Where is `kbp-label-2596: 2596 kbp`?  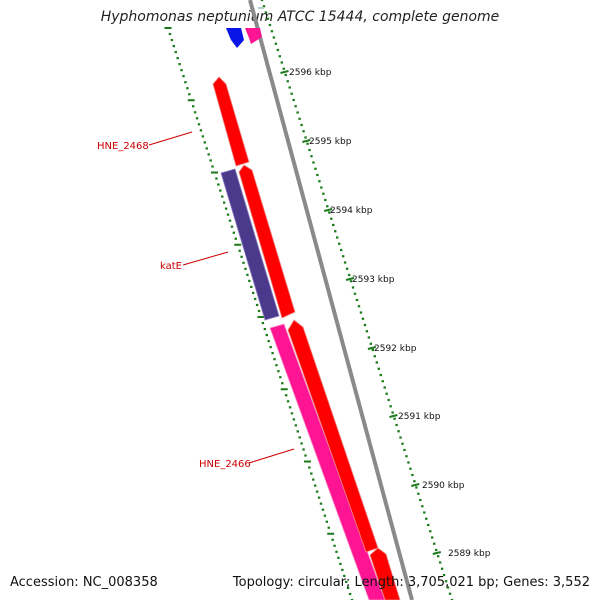
kbp-label-2596: 2596 kbp is located at coordinates (310, 73).